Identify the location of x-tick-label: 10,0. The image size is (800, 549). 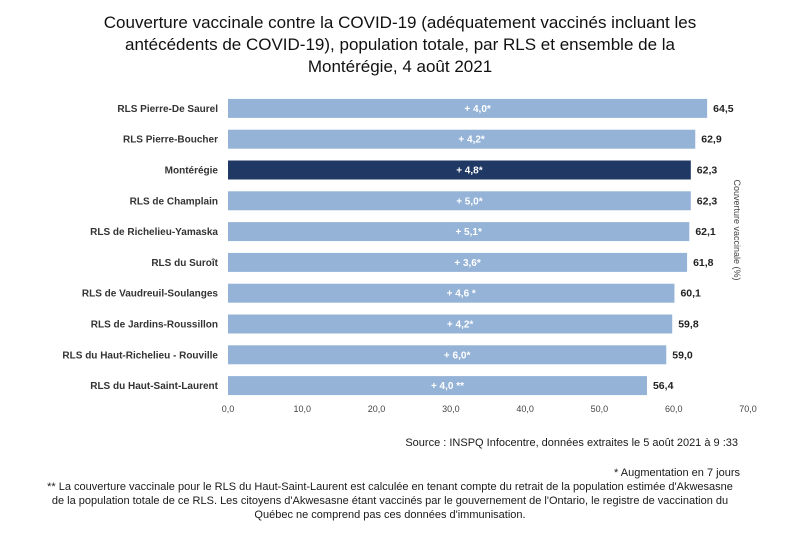
(303, 409).